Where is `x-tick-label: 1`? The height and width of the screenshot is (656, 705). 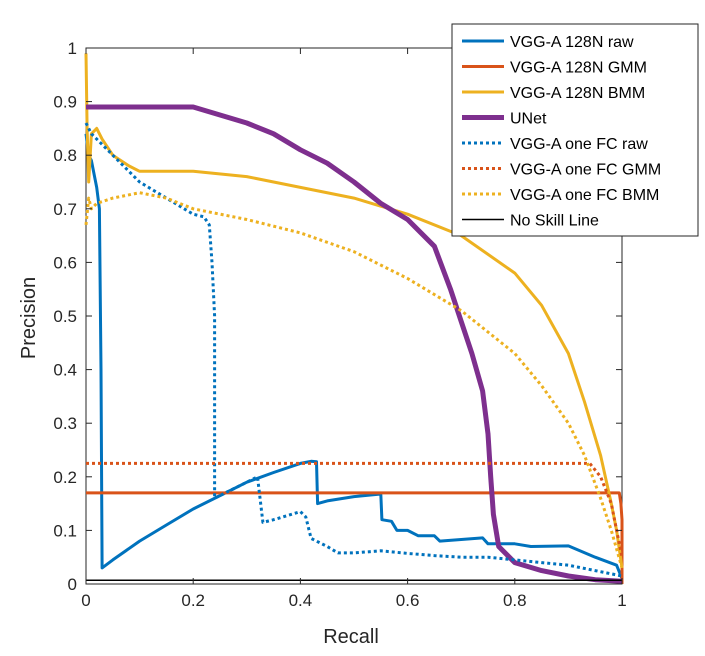 x-tick-label: 1 is located at coordinates (621, 600).